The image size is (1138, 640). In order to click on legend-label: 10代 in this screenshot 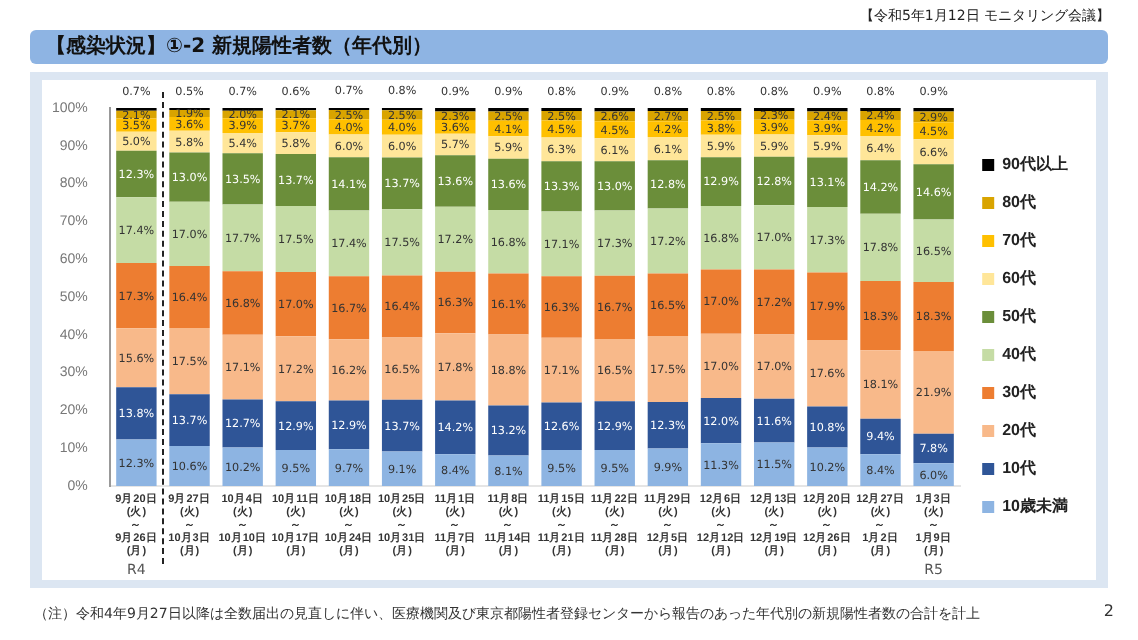, I will do `click(1019, 468)`.